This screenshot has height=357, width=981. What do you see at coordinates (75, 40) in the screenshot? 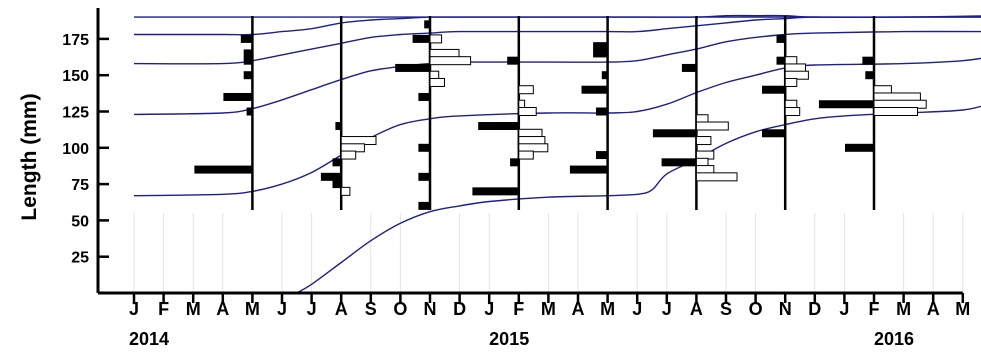
I see `y-tick-label: 175` at bounding box center [75, 40].